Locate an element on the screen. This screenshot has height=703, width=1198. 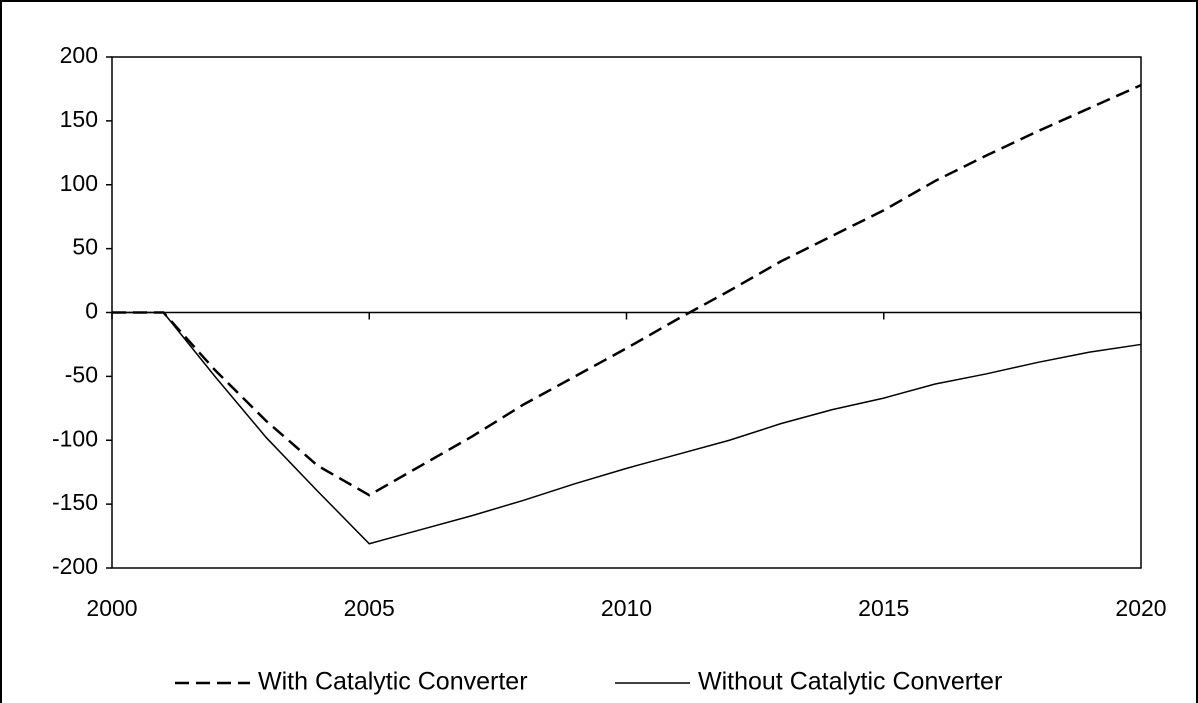
x-tick-label: 2015 is located at coordinates (883, 608).